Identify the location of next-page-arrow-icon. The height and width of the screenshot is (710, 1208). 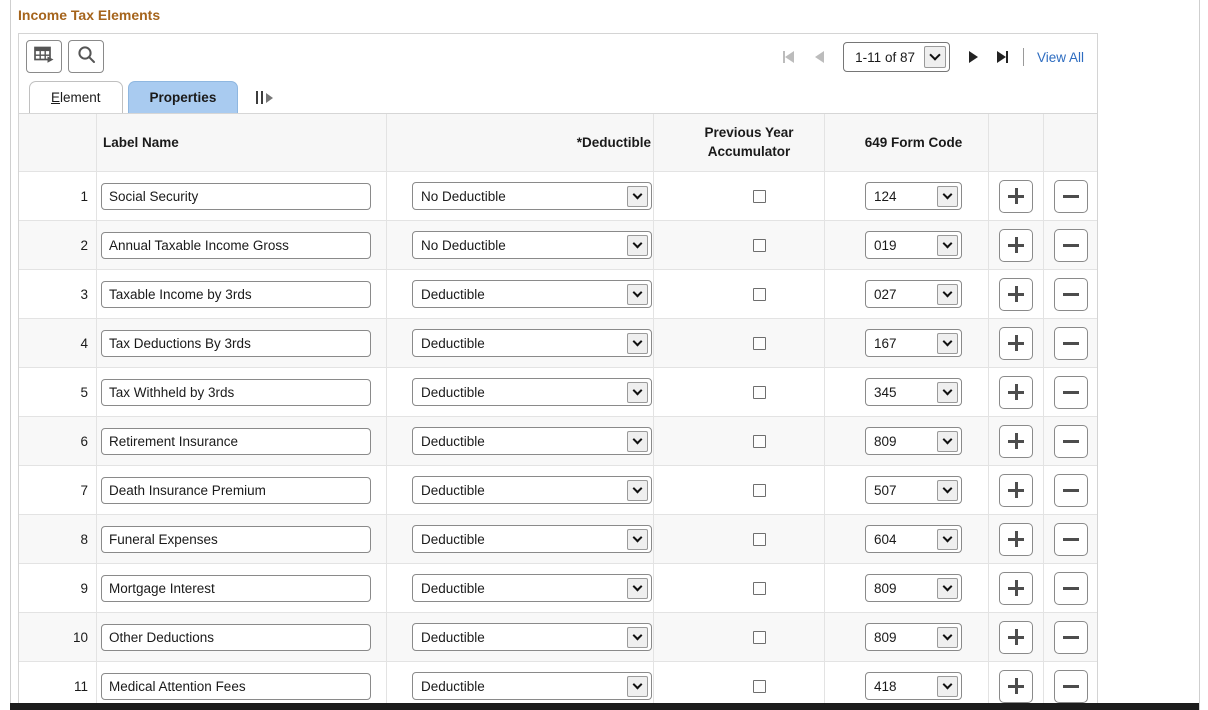
(973, 57).